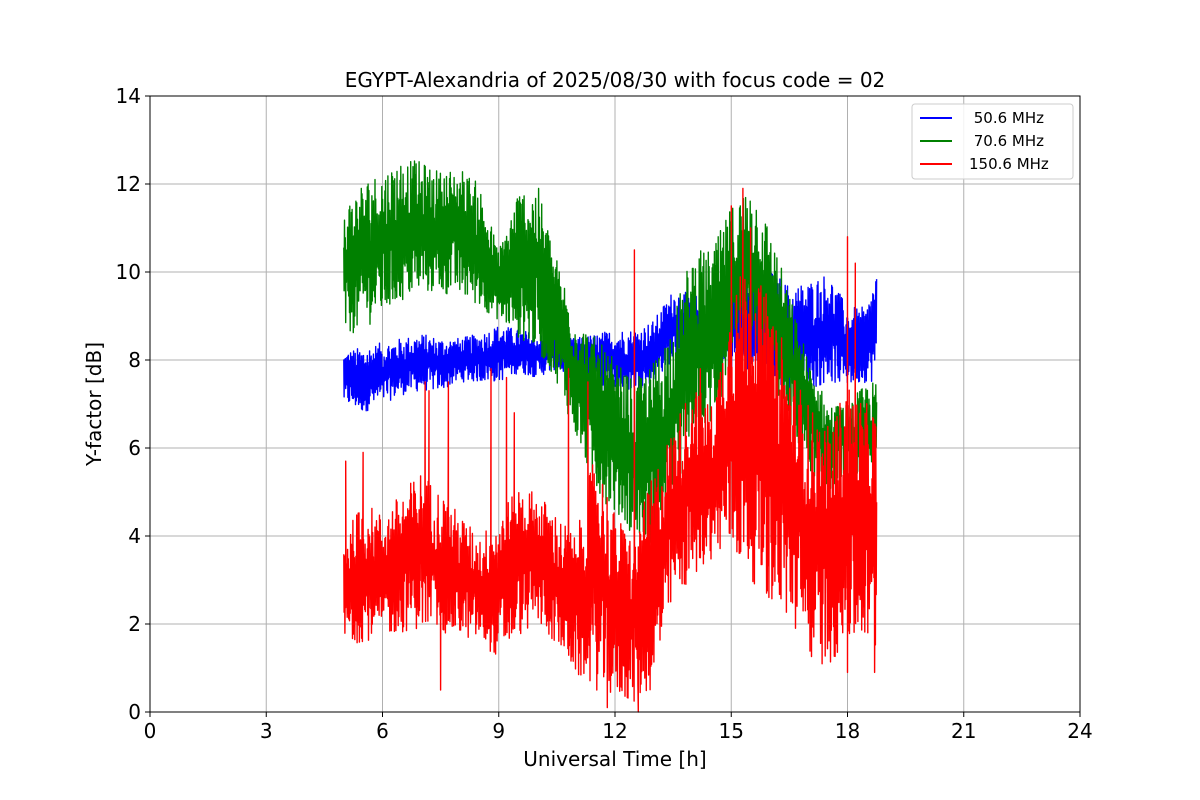 Image resolution: width=1200 pixels, height=800 pixels. What do you see at coordinates (134, 712) in the screenshot?
I see `y-tick-label: 0` at bounding box center [134, 712].